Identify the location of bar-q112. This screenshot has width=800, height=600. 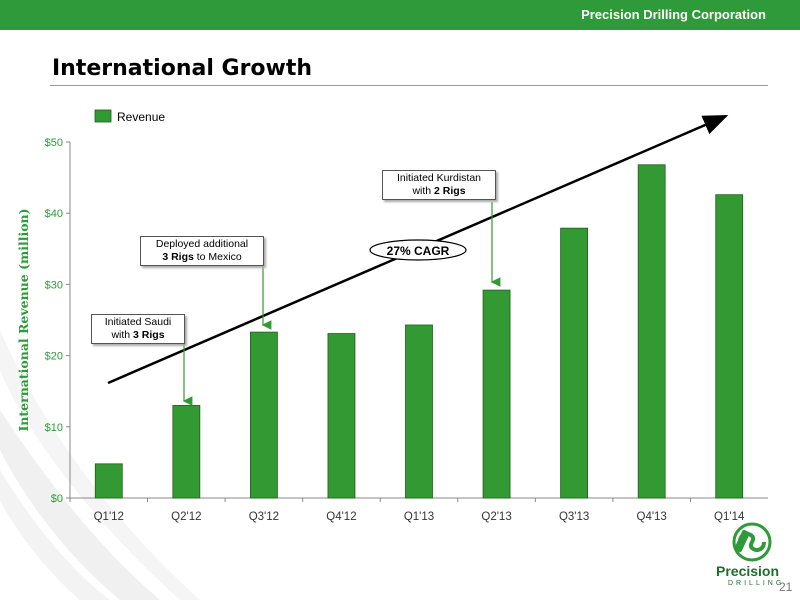
(108, 481).